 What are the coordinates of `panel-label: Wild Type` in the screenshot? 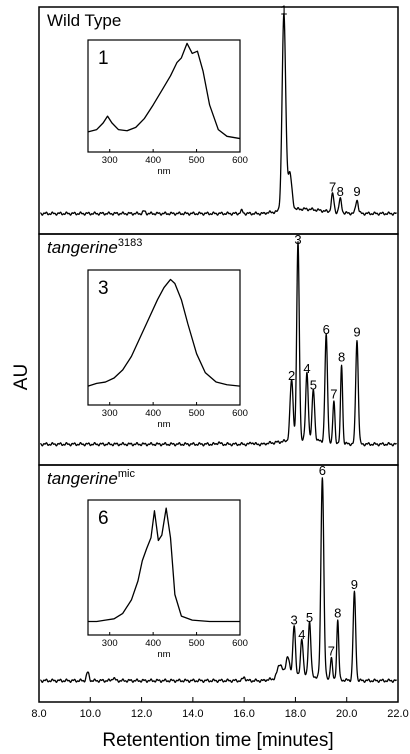 It's located at (84, 20).